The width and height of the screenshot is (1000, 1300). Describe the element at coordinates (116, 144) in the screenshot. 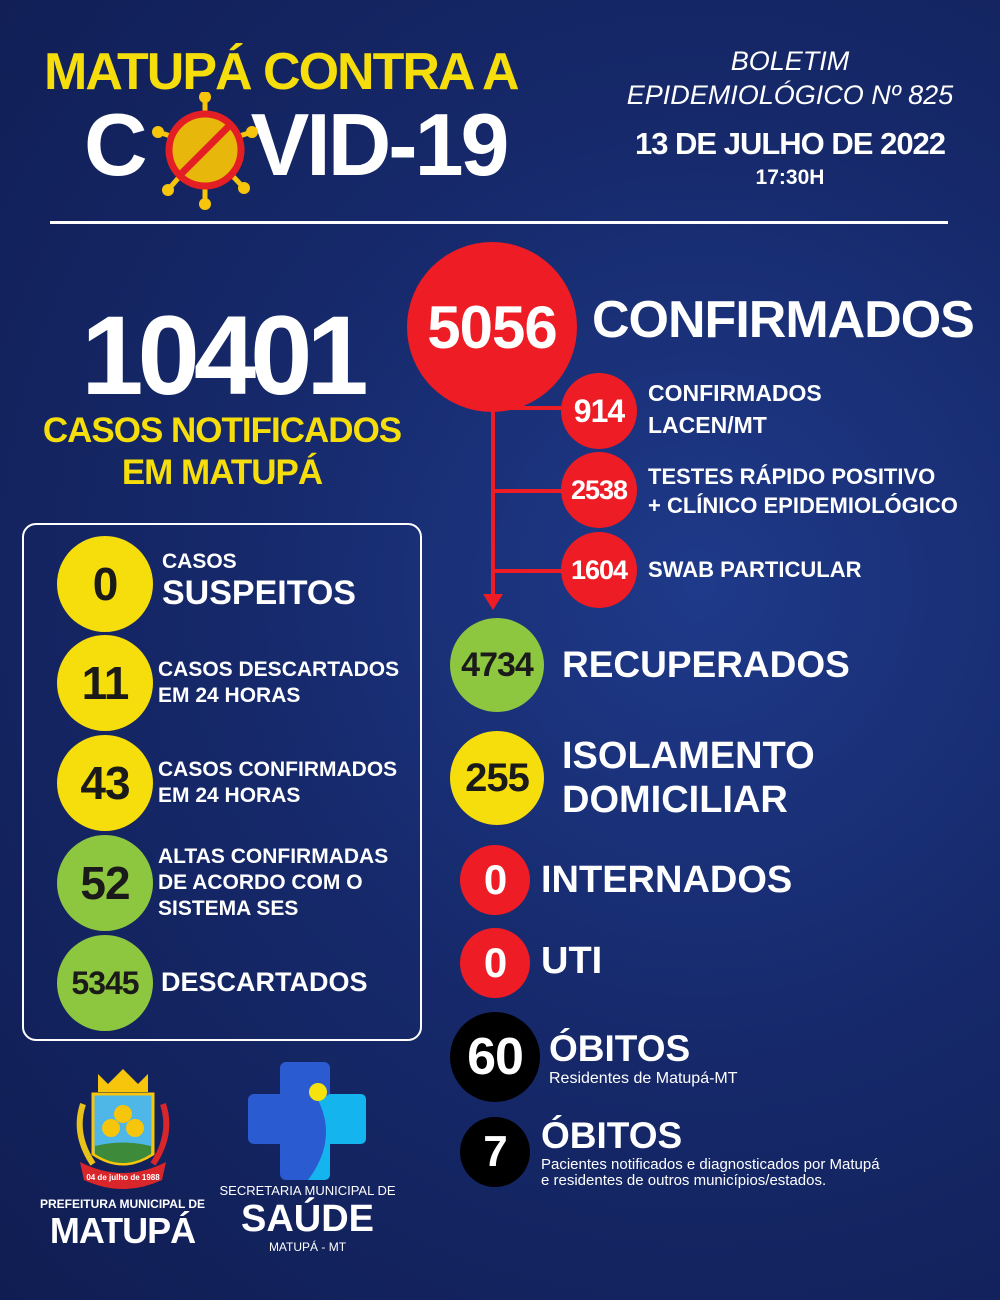

I see `title-c: C` at that location.